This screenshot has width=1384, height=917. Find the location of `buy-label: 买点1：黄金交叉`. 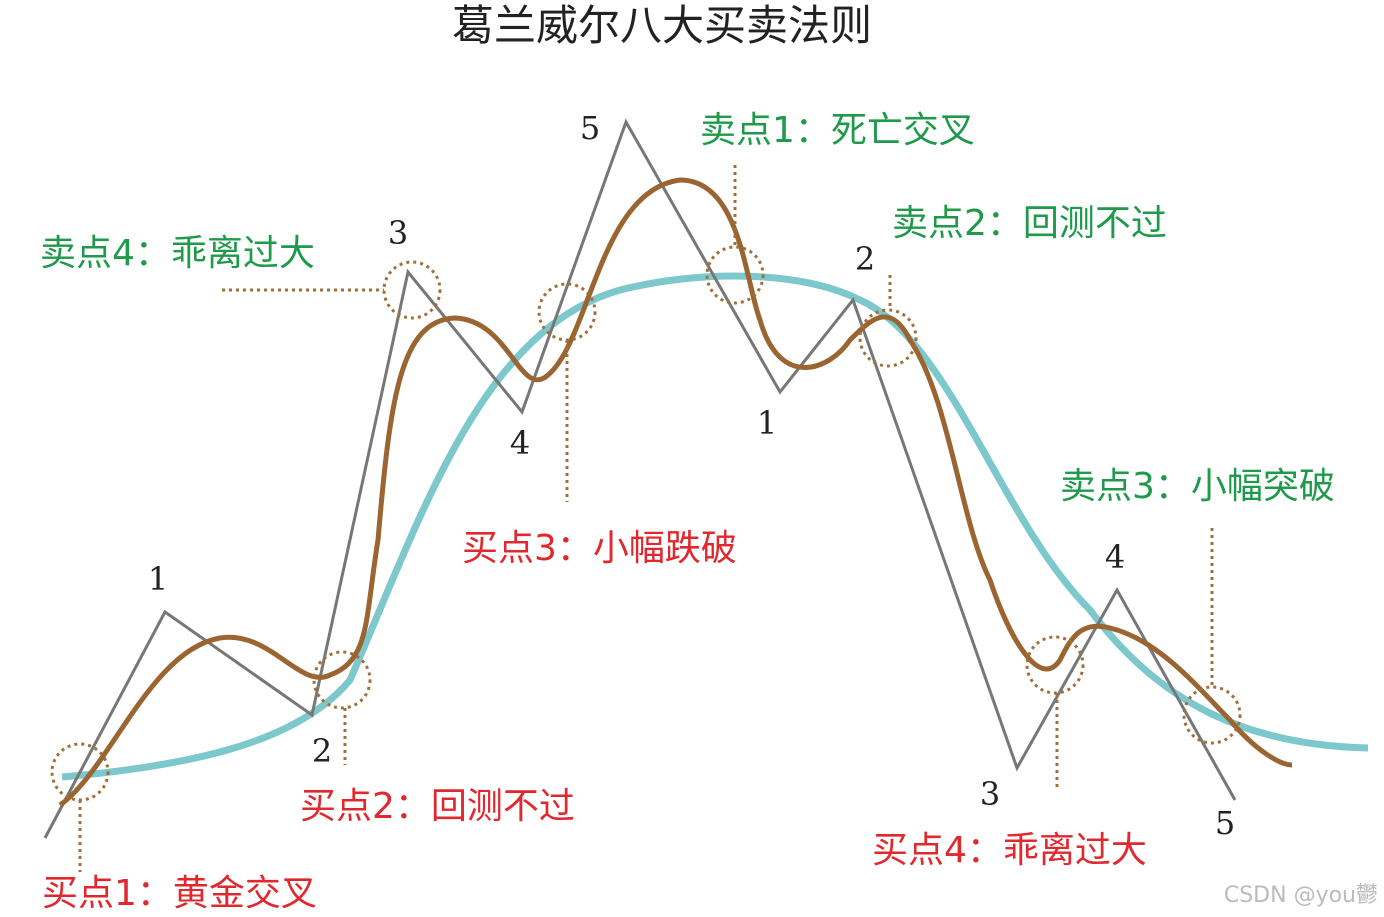

buy-label: 买点1：黄金交叉 is located at coordinates (179, 893).